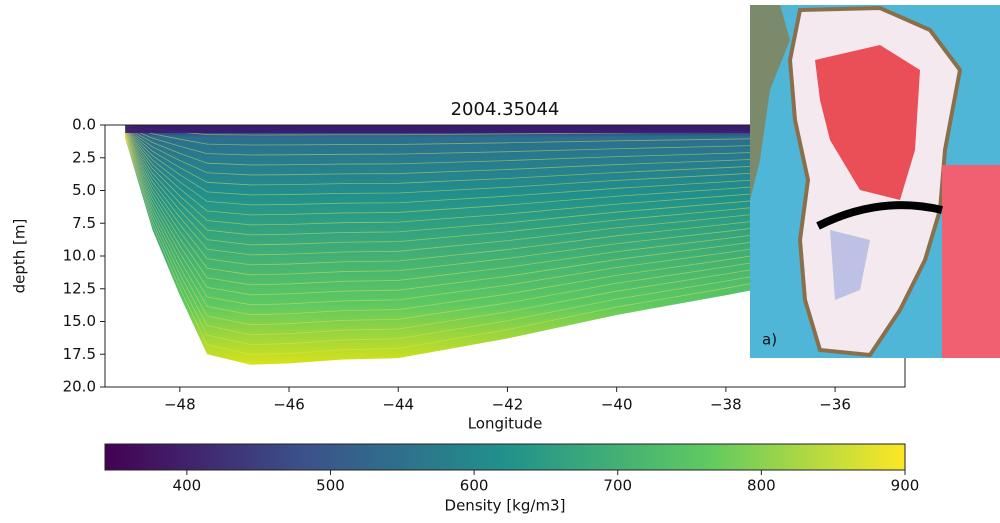  I want to click on y-tick-label: 7.5, so click(84, 223).